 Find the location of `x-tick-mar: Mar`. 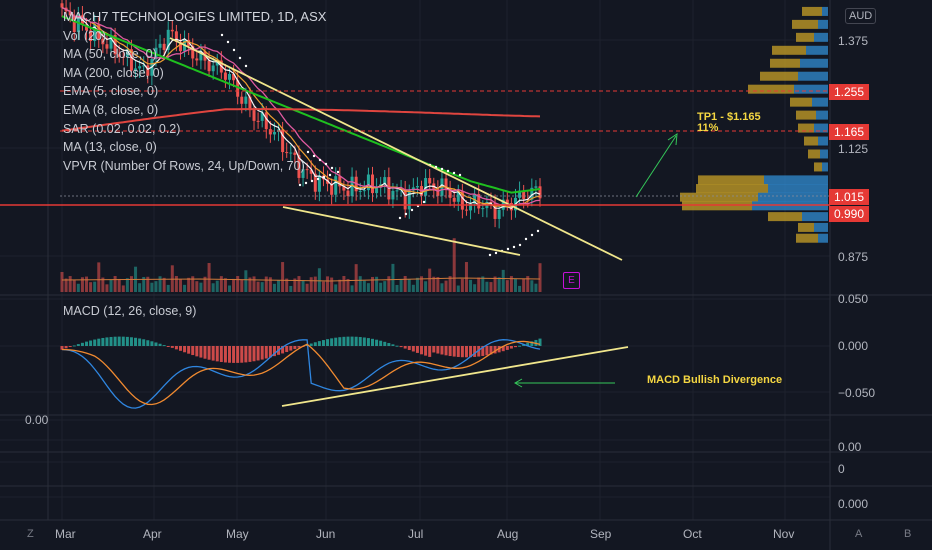

x-tick-mar: Mar is located at coordinates (65, 534).